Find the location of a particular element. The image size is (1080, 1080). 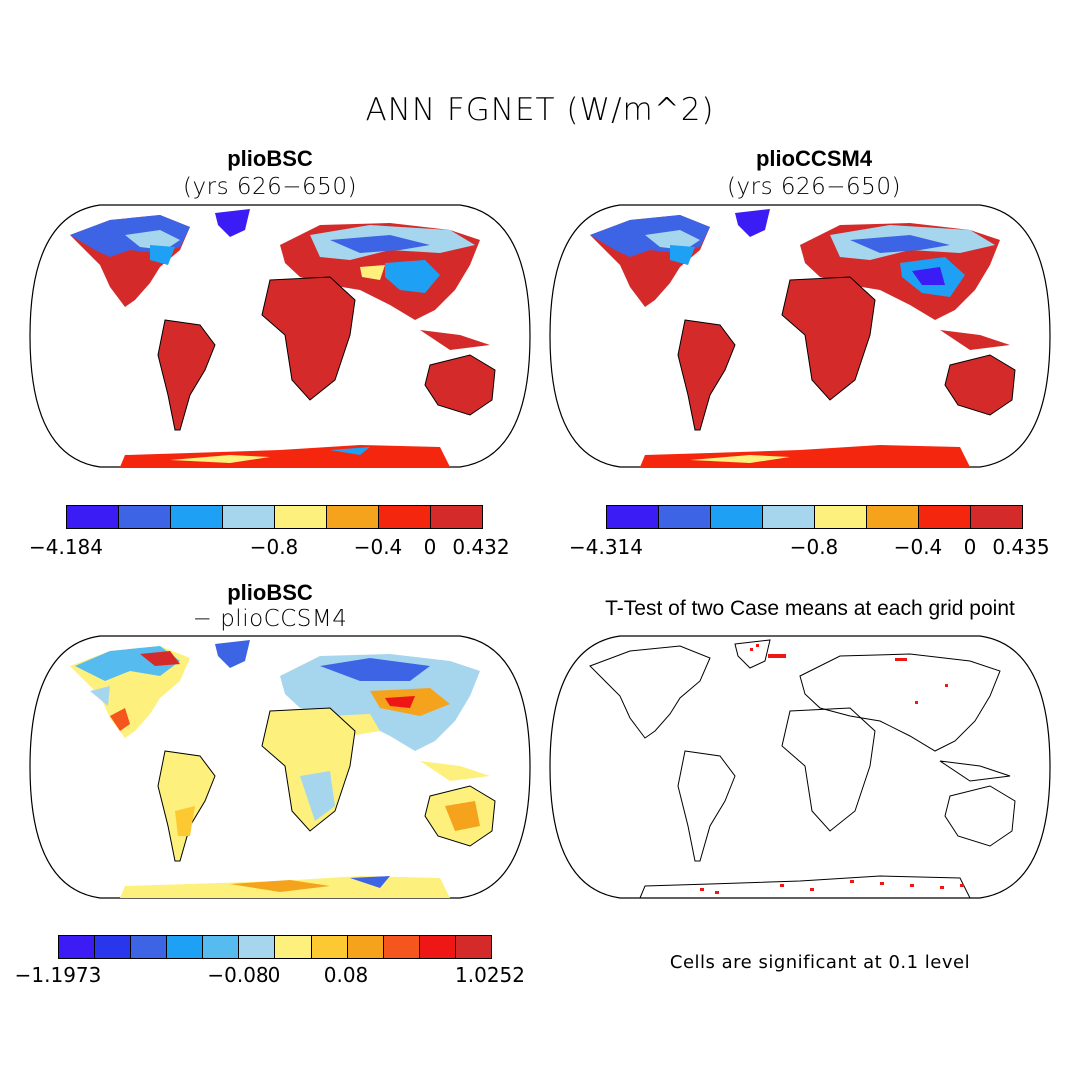

colorbar-tick-label: 0.435 is located at coordinates (1021, 547).